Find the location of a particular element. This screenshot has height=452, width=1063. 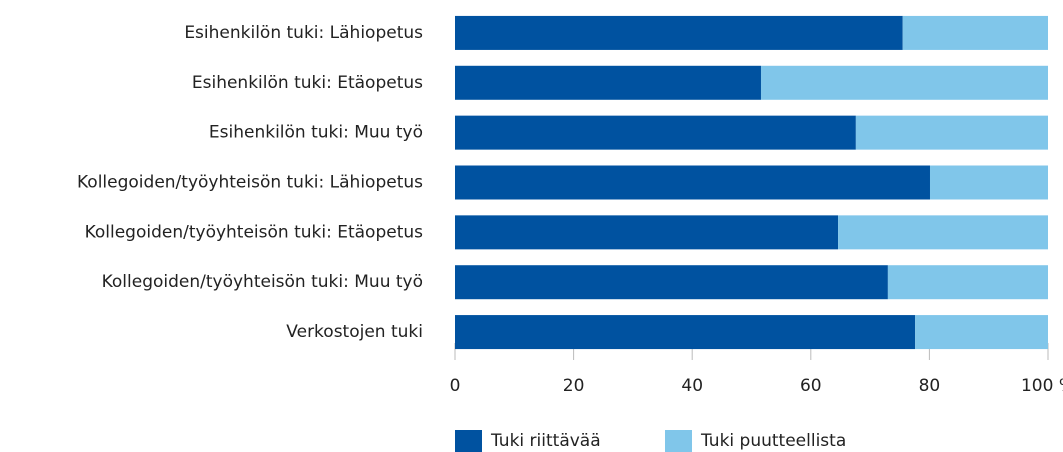

x-tick-label: 60 is located at coordinates (811, 386).